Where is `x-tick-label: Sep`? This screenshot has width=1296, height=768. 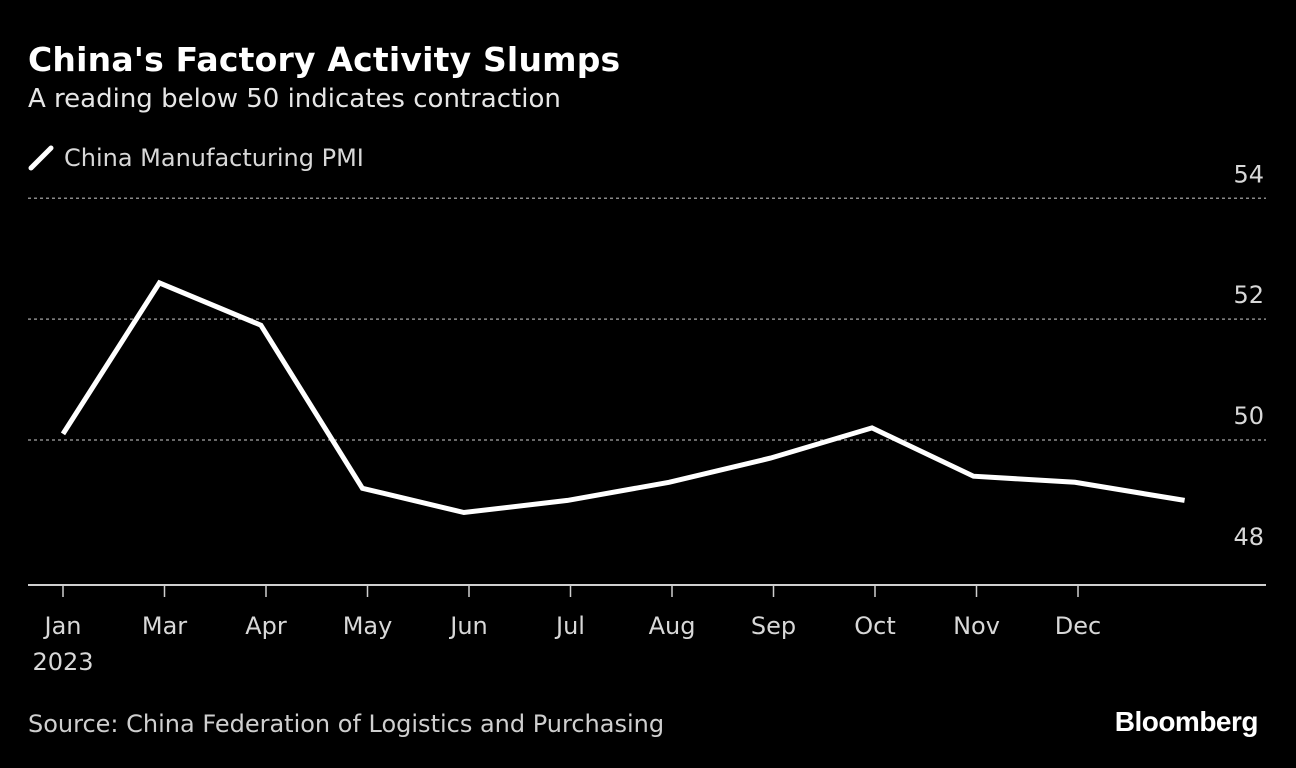 x-tick-label: Sep is located at coordinates (773, 626).